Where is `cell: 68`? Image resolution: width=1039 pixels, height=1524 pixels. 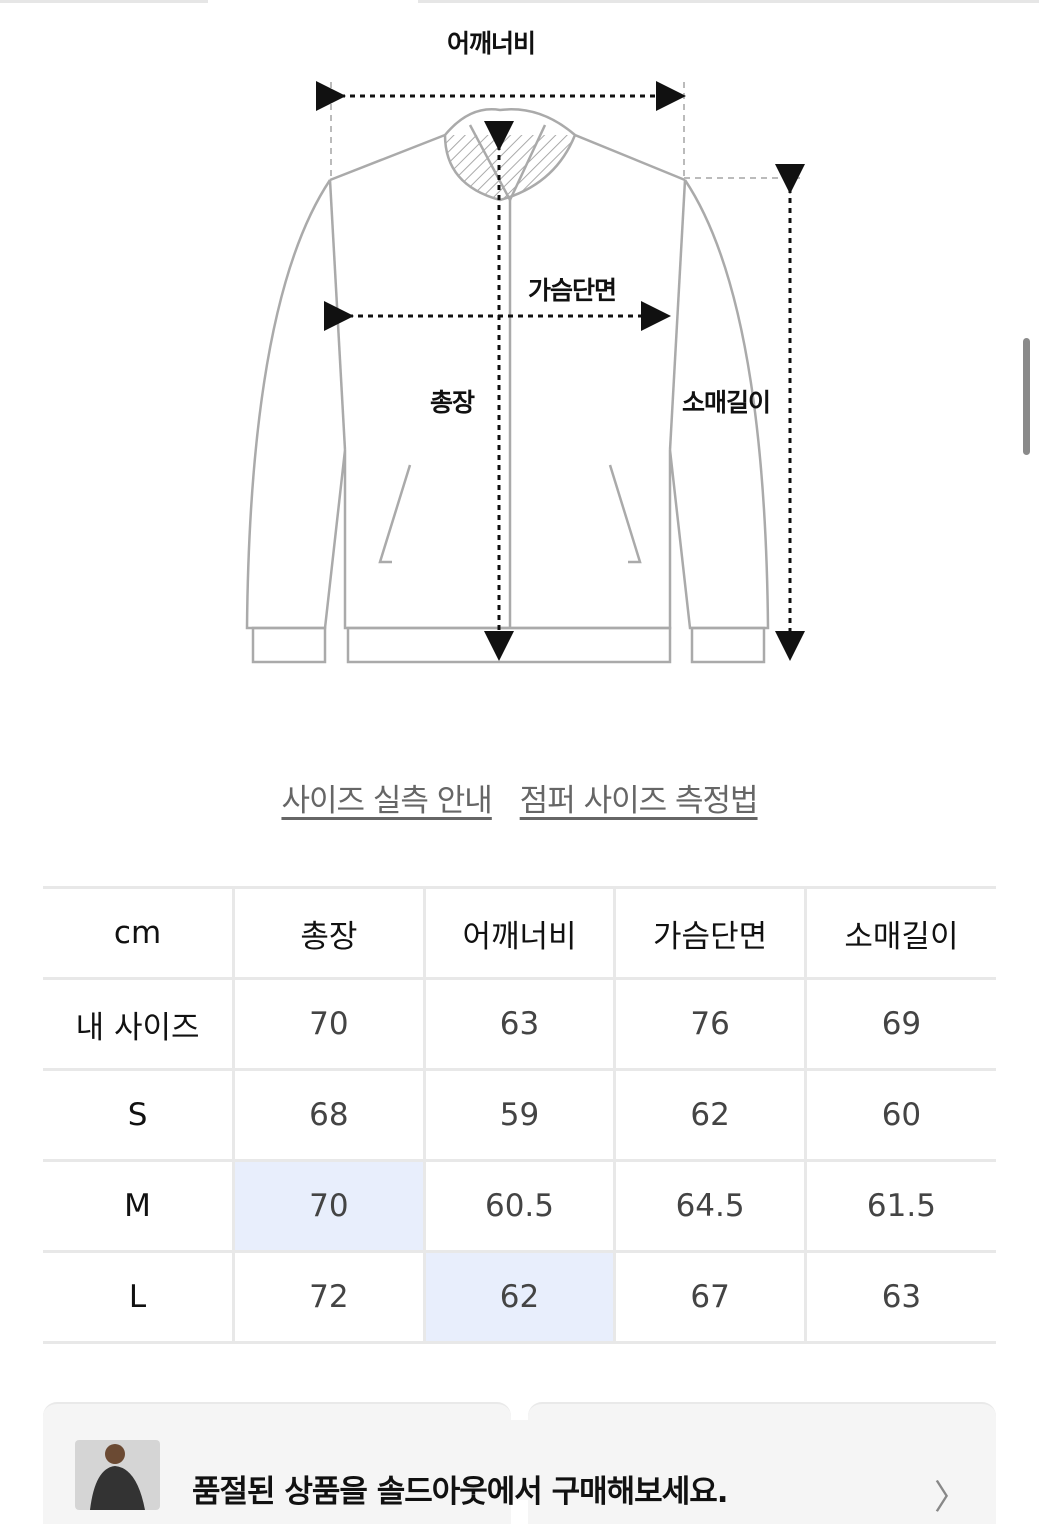 cell: 68 is located at coordinates (329, 1115).